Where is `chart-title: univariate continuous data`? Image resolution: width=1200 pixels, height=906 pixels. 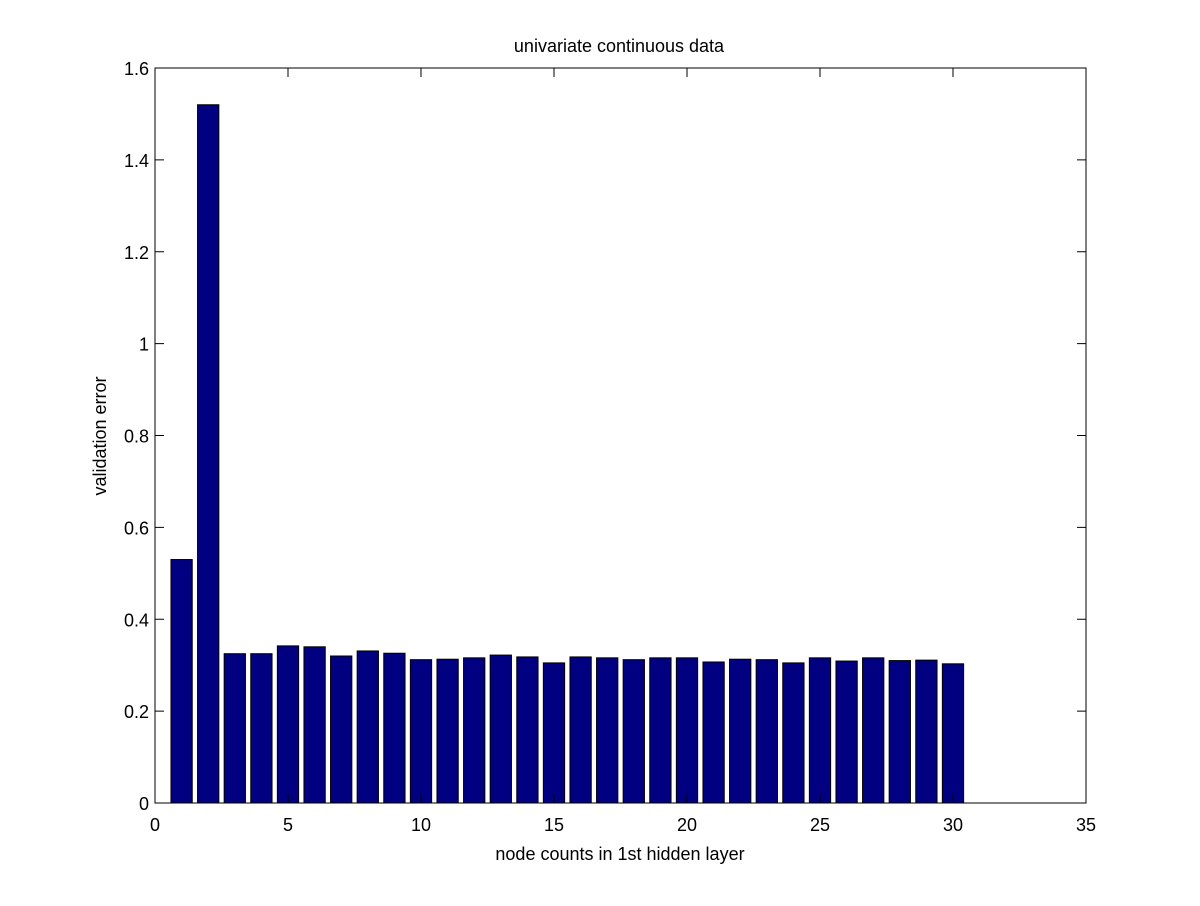
chart-title: univariate continuous data is located at coordinates (619, 46).